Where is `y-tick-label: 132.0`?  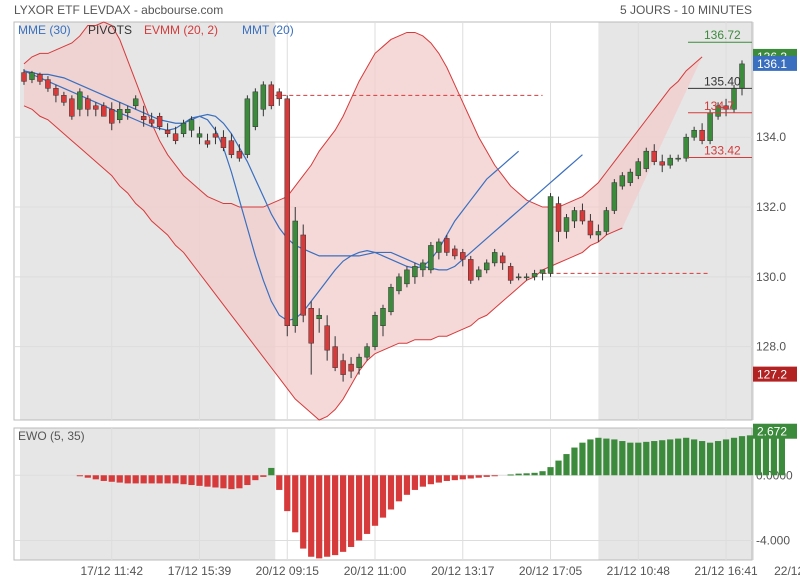
y-tick-label: 132.0 is located at coordinates (771, 207).